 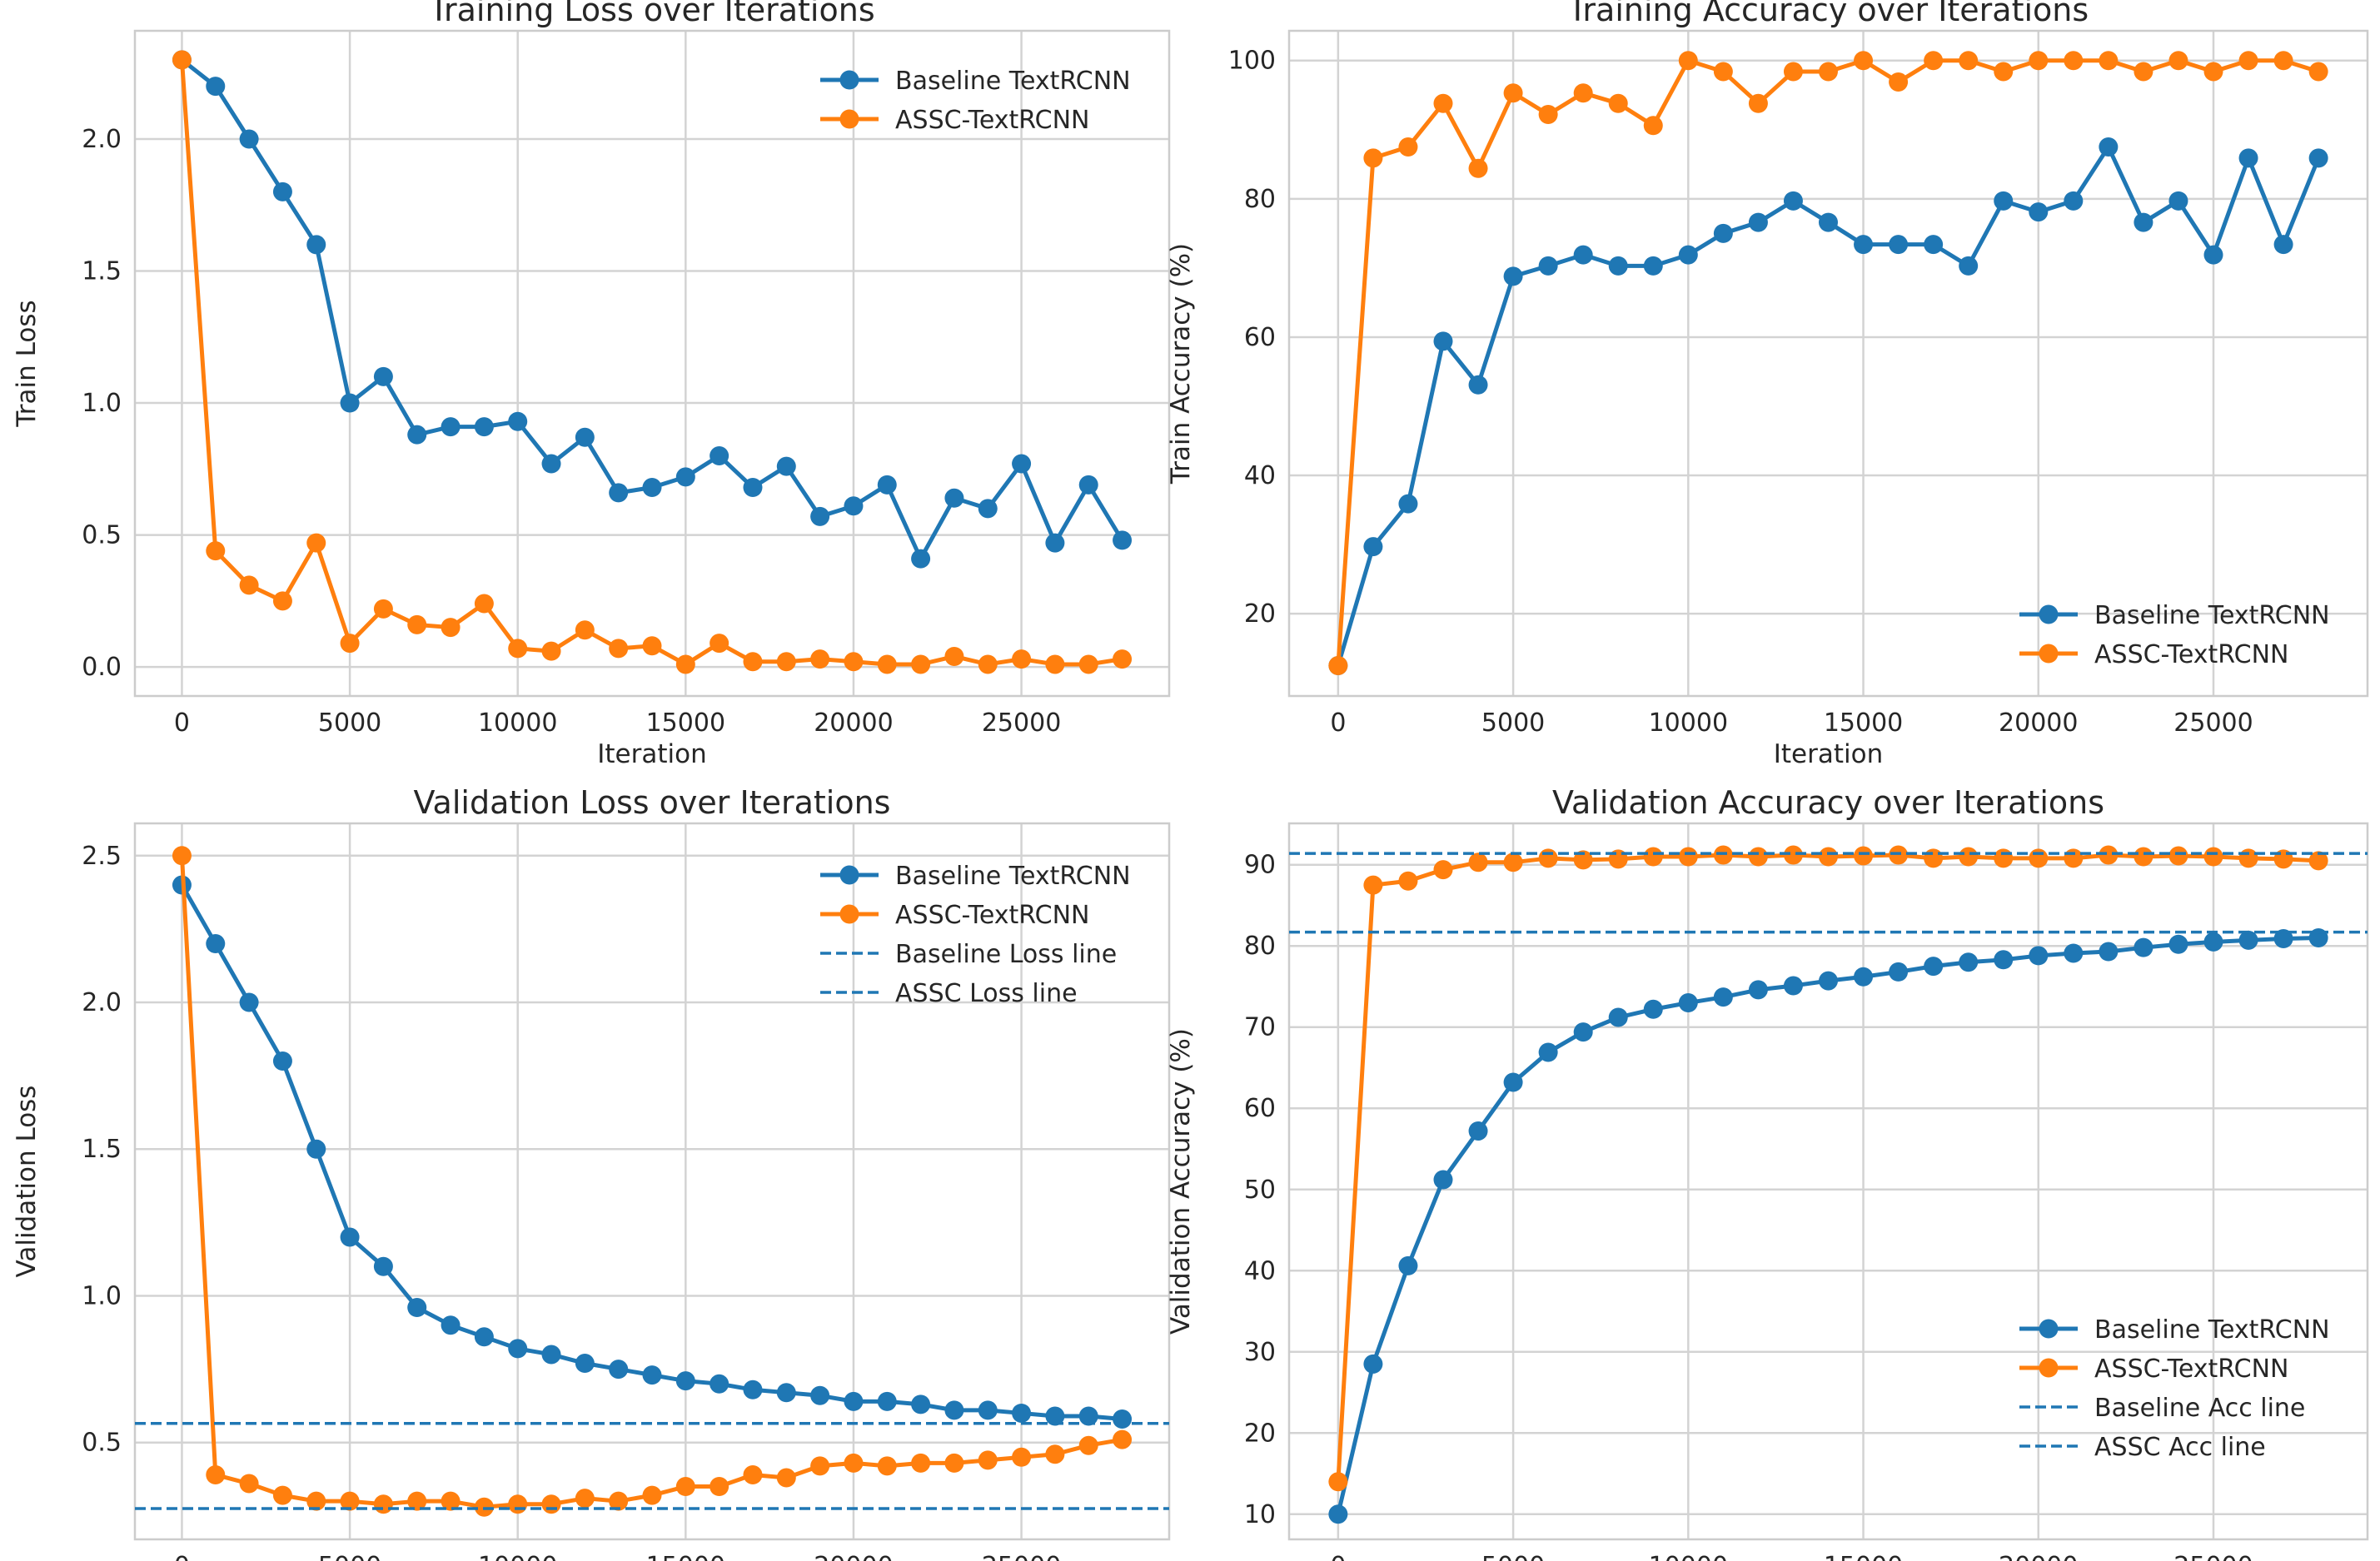 What do you see at coordinates (182, 723) in the screenshot?
I see `x-tick-label: 0` at bounding box center [182, 723].